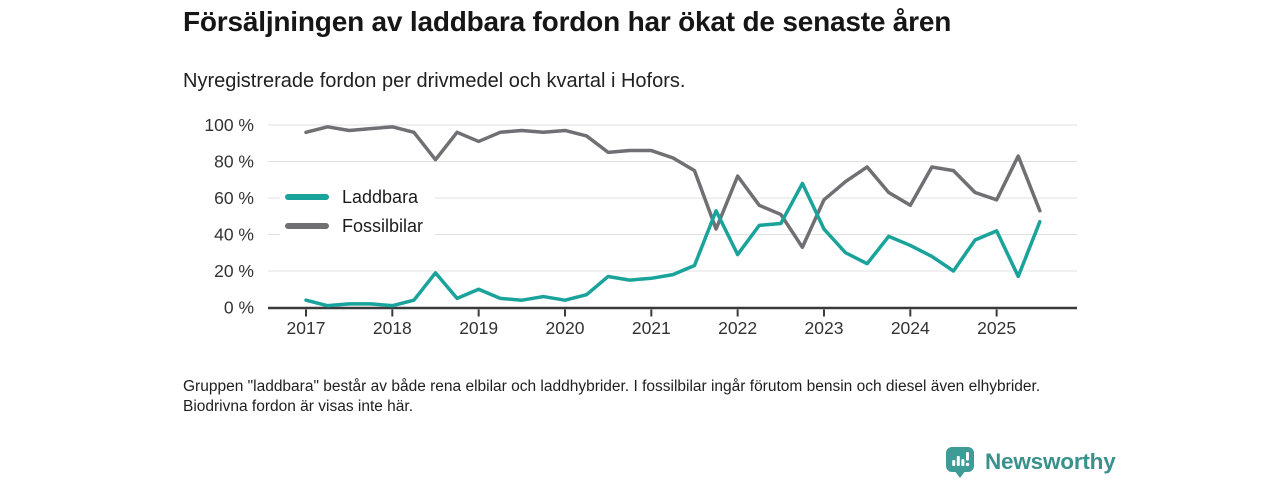 The width and height of the screenshot is (1280, 480). I want to click on svg-text: 60 %, so click(234, 198).